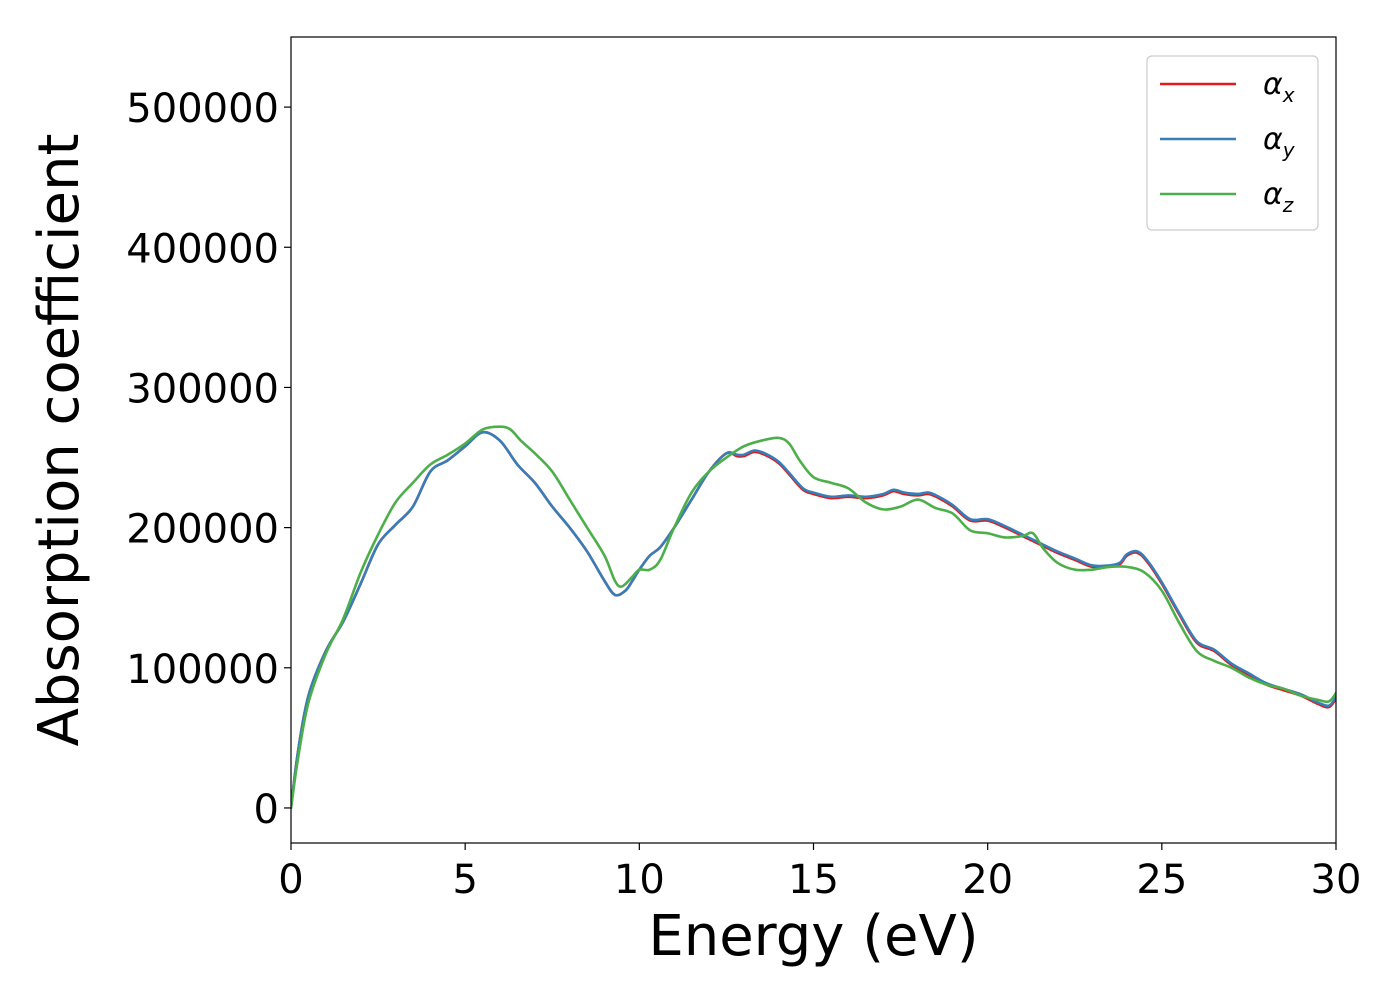 Image resolution: width=1400 pixels, height=1000 pixels. What do you see at coordinates (59, 440) in the screenshot?
I see `y-axis-title: Absorption coefficient` at bounding box center [59, 440].